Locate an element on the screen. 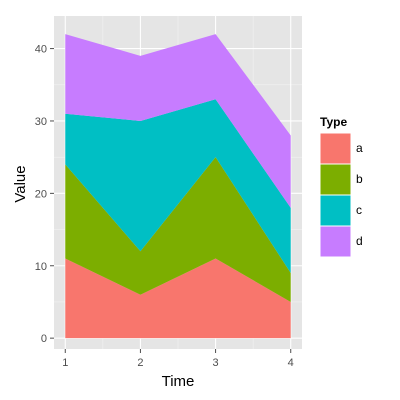 Image resolution: width=400 pixels, height=400 pixels. legend-key-b is located at coordinates (335, 179).